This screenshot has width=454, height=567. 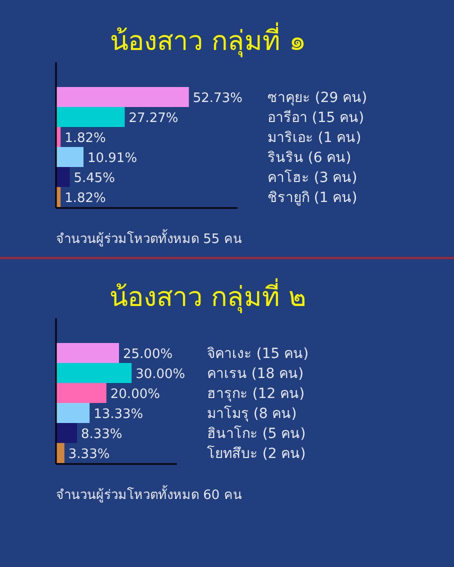 What do you see at coordinates (161, 374) in the screenshot?
I see `data-label: 30.00%` at bounding box center [161, 374].